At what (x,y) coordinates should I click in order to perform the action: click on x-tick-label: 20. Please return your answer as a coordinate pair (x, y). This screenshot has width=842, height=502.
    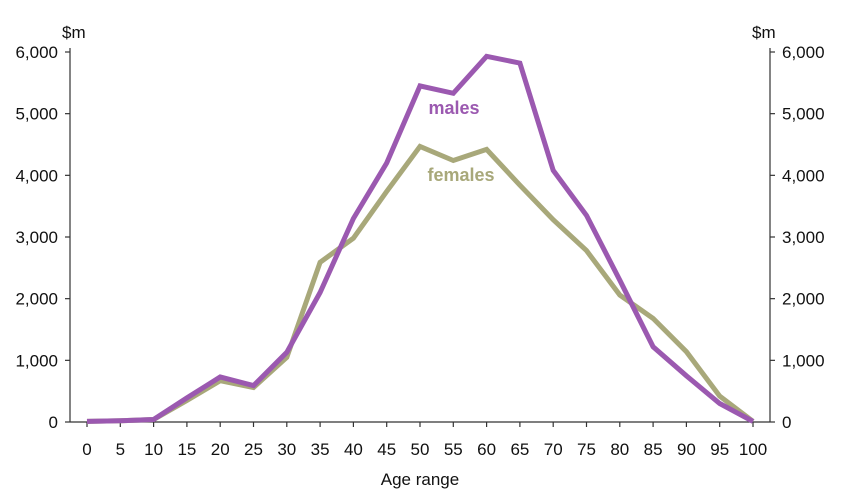
    Looking at the image, I should click on (220, 449).